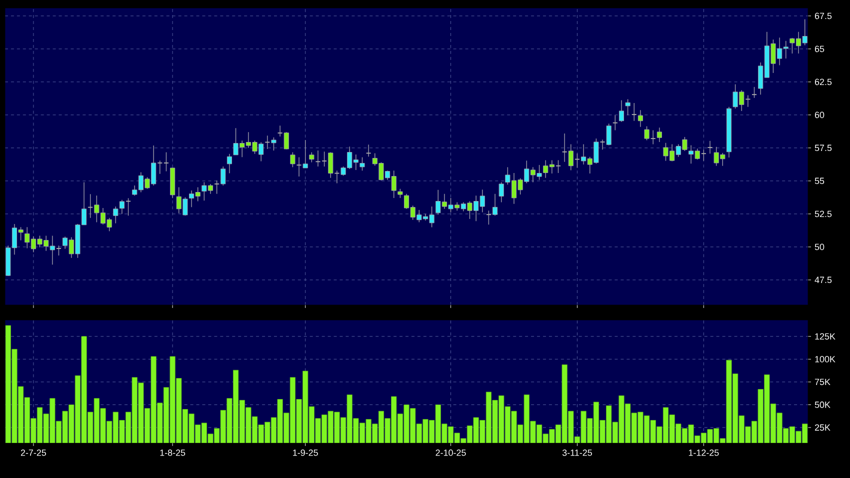  I want to click on y-tick-label: 100K, so click(825, 359).